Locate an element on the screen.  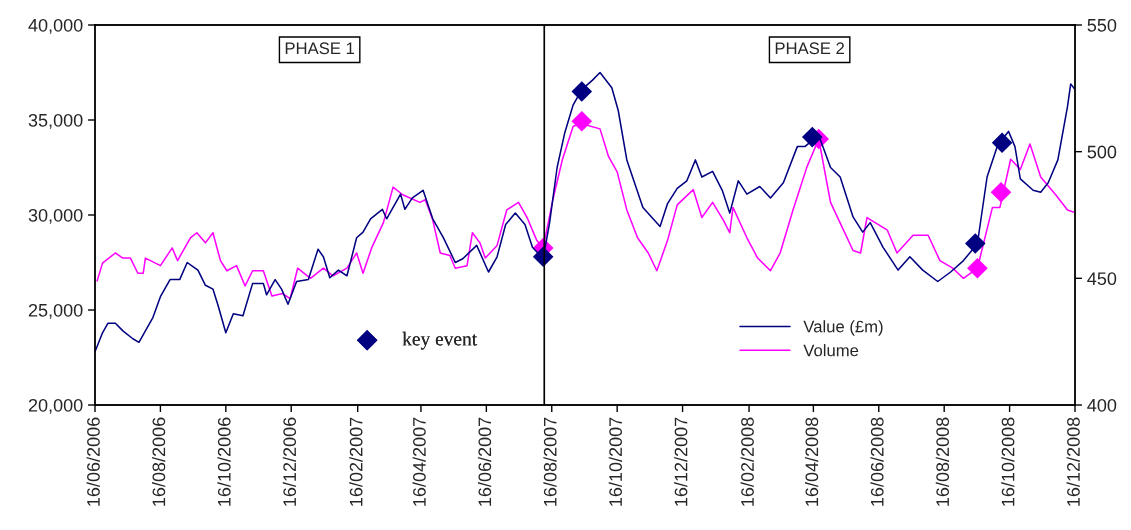
x-tick-label: 16/04/2008 is located at coordinates (811, 461).